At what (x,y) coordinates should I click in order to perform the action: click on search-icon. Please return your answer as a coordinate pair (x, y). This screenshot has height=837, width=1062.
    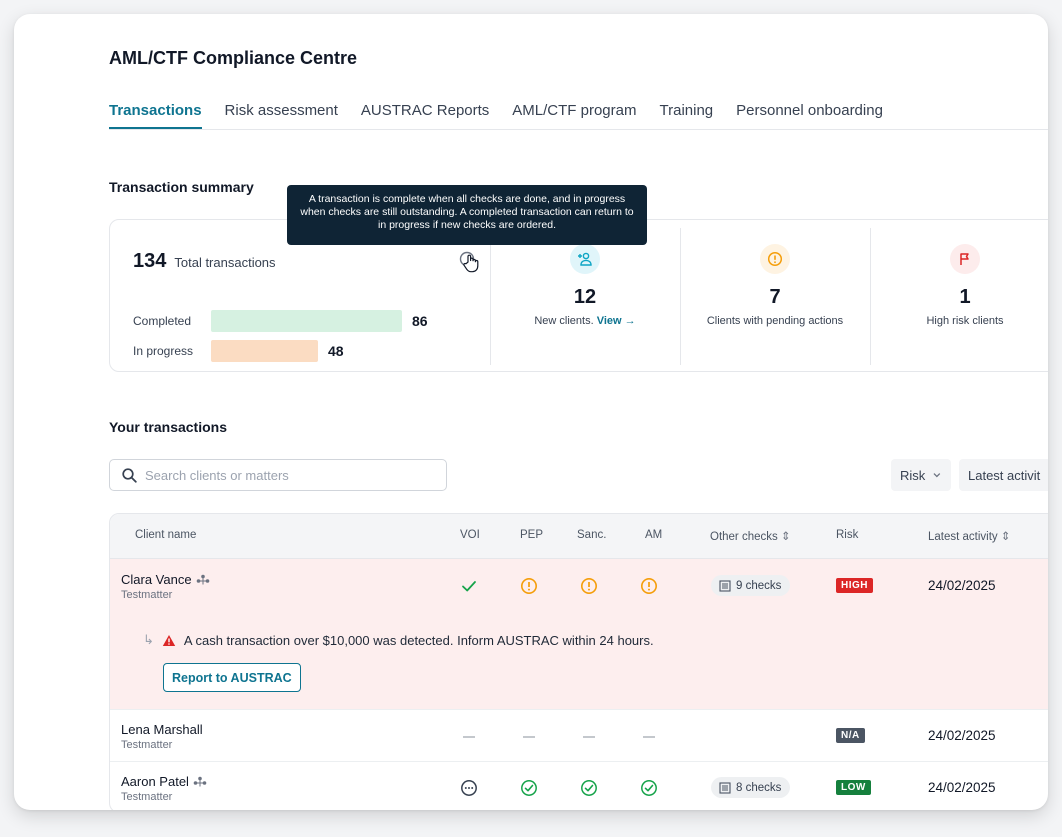
    Looking at the image, I should click on (129, 475).